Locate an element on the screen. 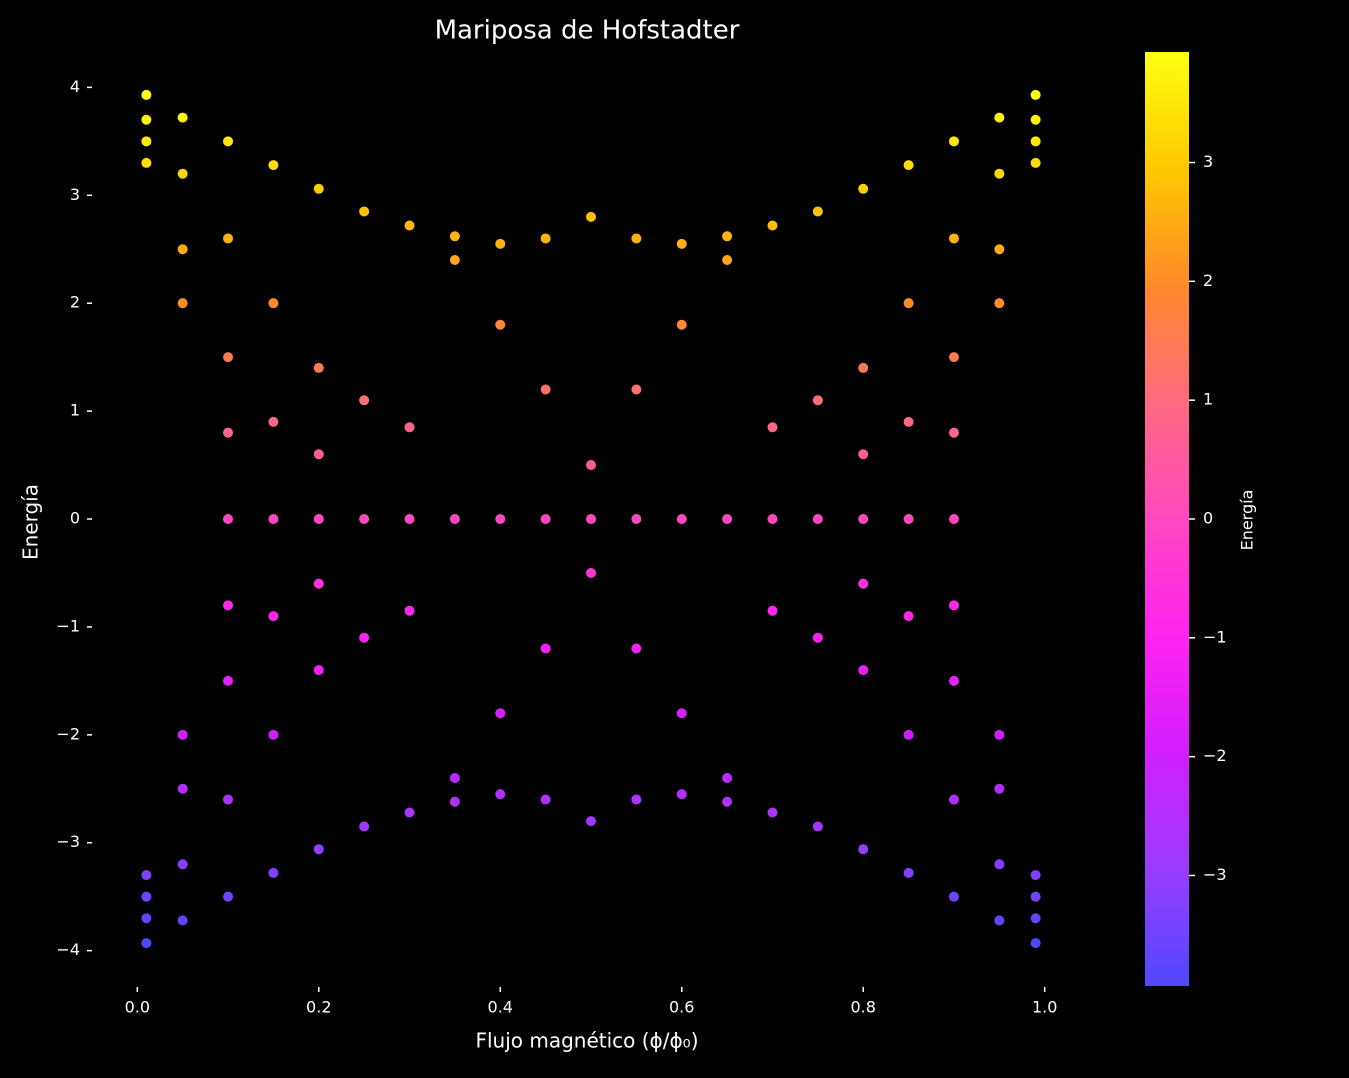  x-tick-label: 0.2 is located at coordinates (318, 1007).